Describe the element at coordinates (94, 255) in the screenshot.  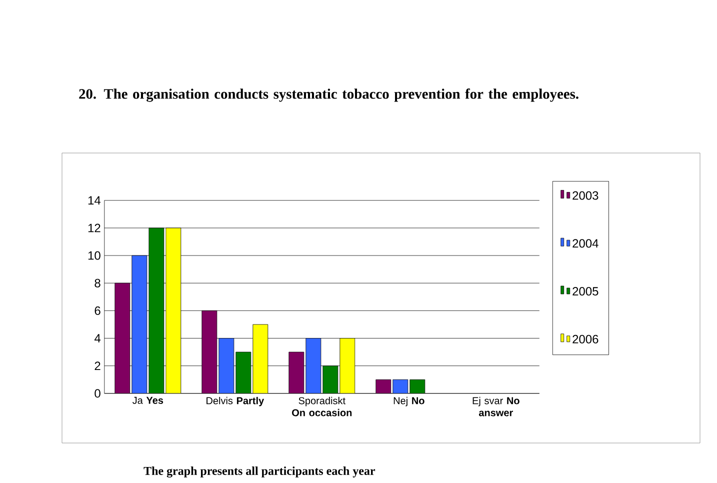
I see `y-tick-label: 10` at that location.